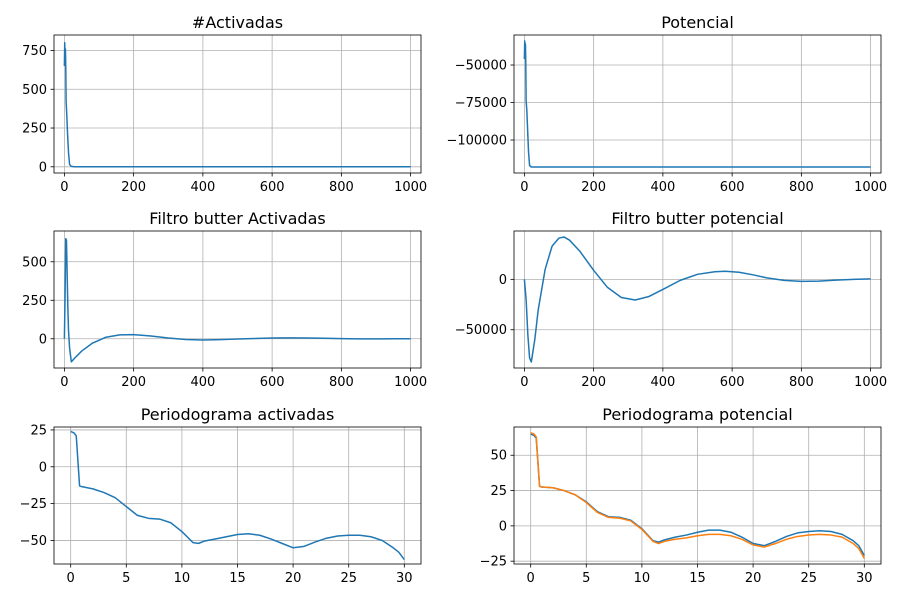  I want to click on y-tick-label: 750, so click(34, 51).